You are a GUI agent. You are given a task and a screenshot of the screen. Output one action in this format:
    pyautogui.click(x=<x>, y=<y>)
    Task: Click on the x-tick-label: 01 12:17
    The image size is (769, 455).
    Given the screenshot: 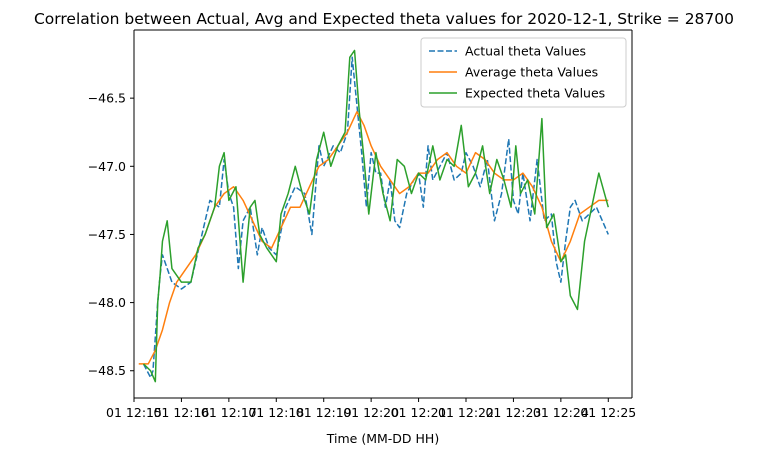 What is the action you would take?
    pyautogui.click(x=229, y=412)
    